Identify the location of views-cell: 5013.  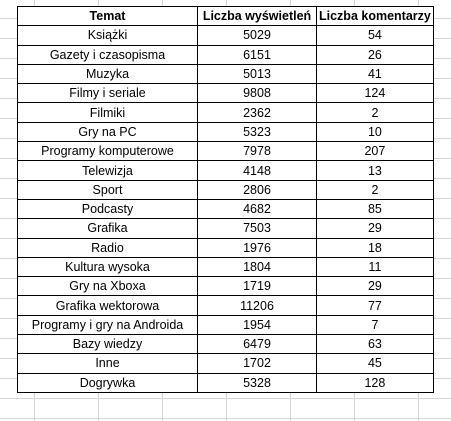
(257, 74).